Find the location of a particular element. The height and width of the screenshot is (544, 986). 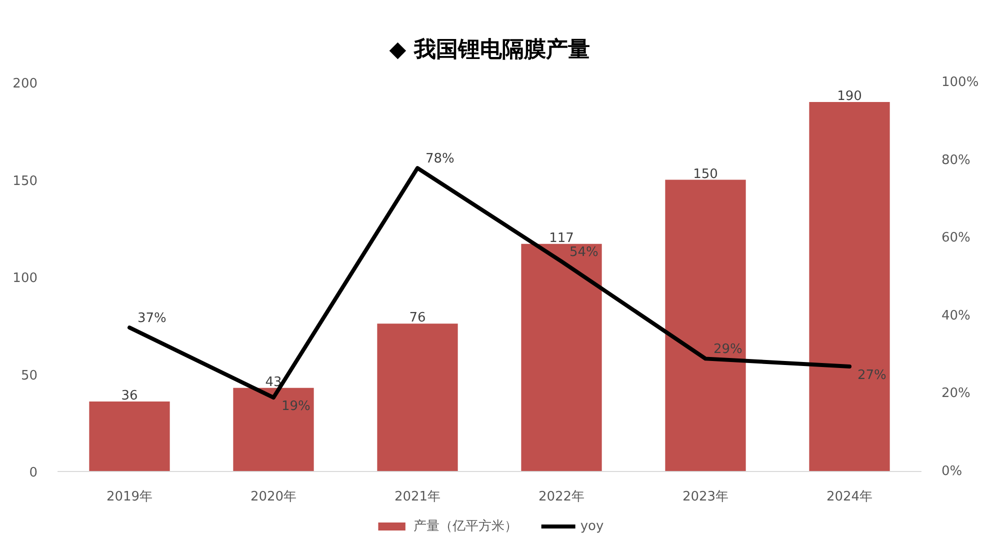

x-tick-label: 2020年 is located at coordinates (273, 497).